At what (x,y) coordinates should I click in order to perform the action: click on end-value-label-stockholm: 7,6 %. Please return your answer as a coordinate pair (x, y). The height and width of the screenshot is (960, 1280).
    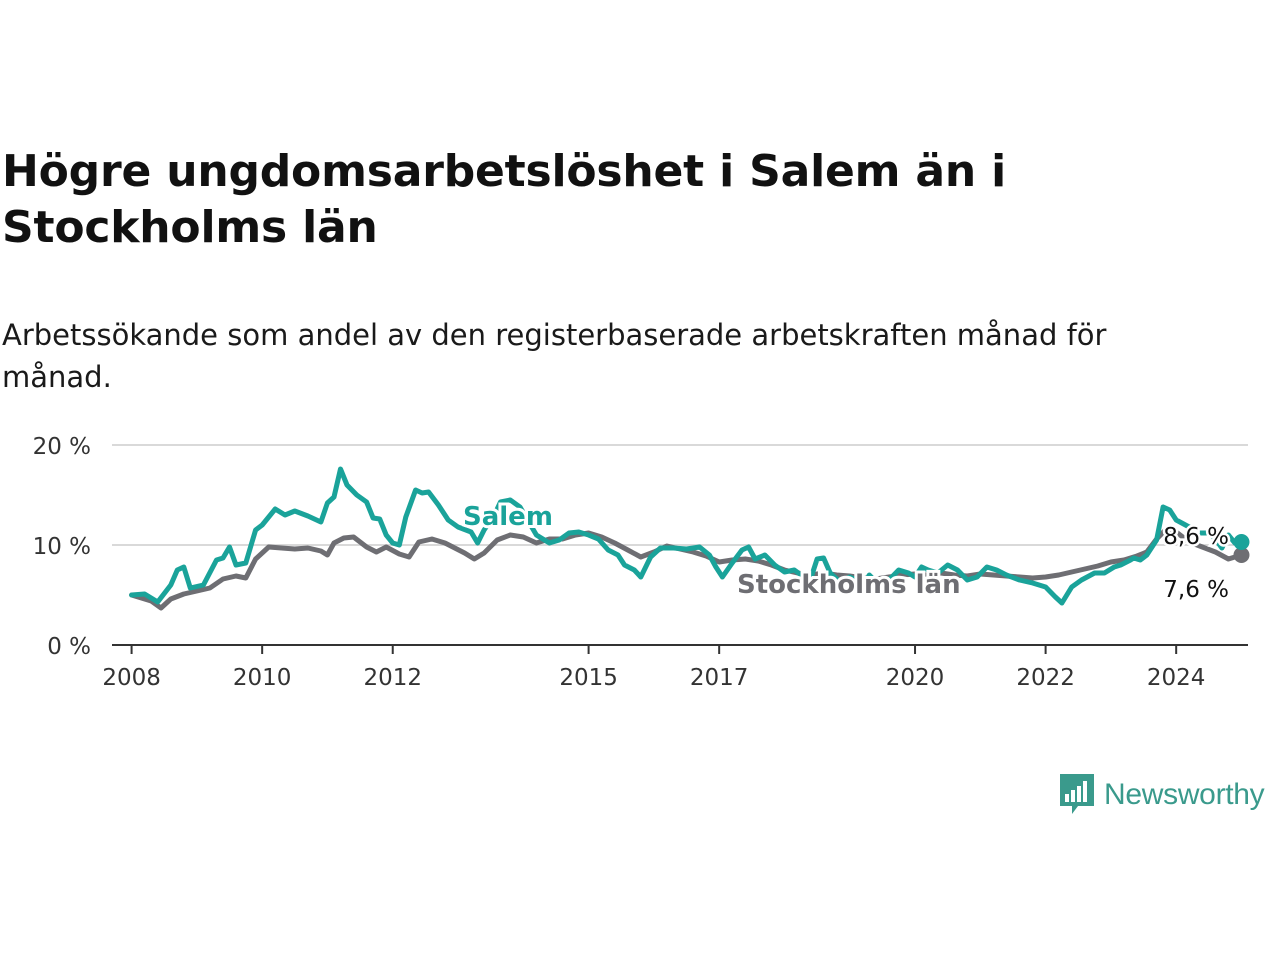
    Looking at the image, I should click on (1196, 590).